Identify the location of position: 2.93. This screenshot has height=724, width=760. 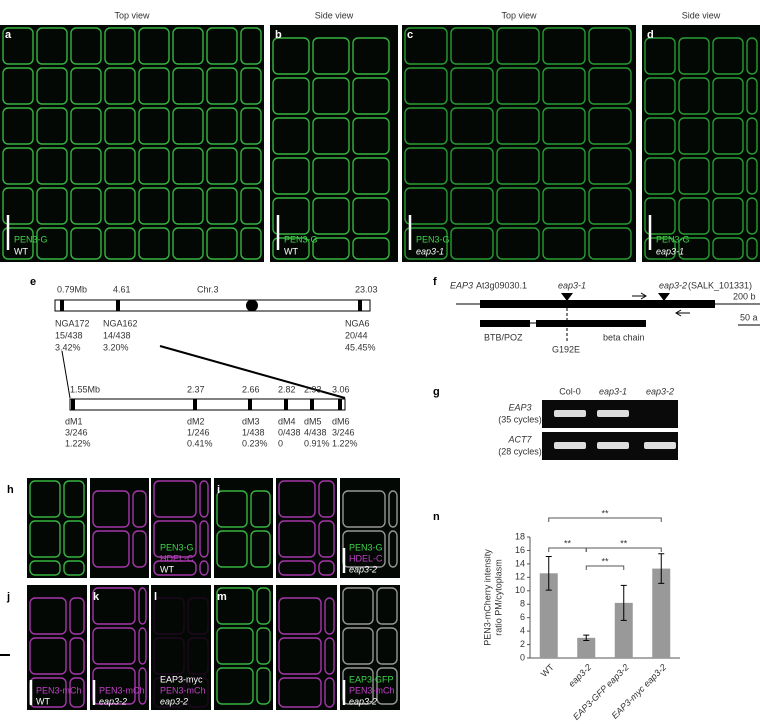
(313, 389).